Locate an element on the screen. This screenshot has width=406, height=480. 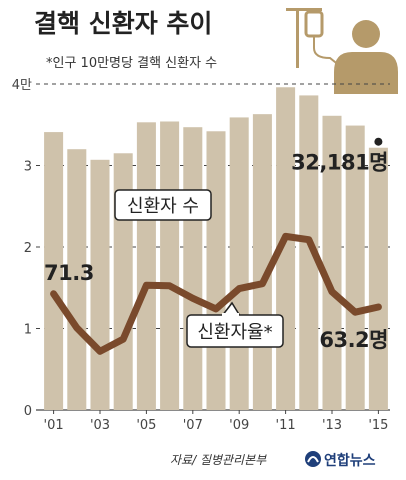
yonhap-logo: 연합뉴스 is located at coordinates (340, 460).